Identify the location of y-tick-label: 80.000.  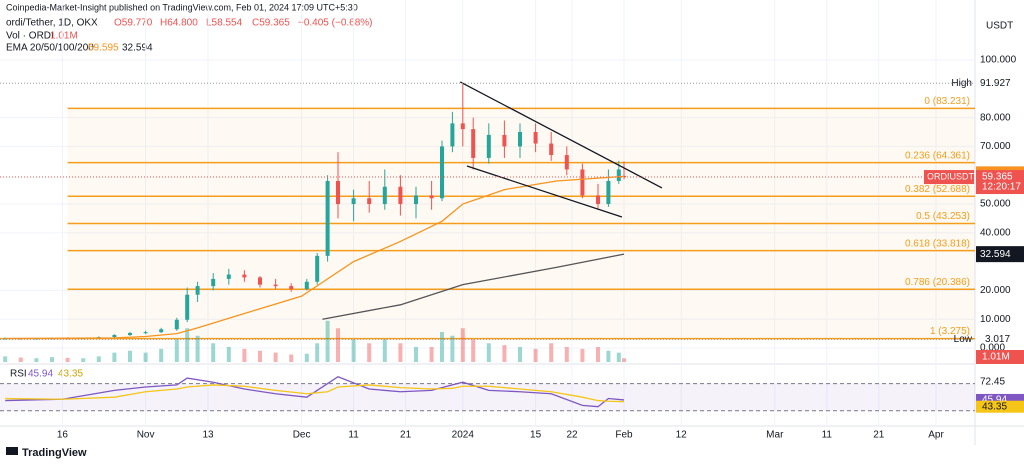
(995, 117).